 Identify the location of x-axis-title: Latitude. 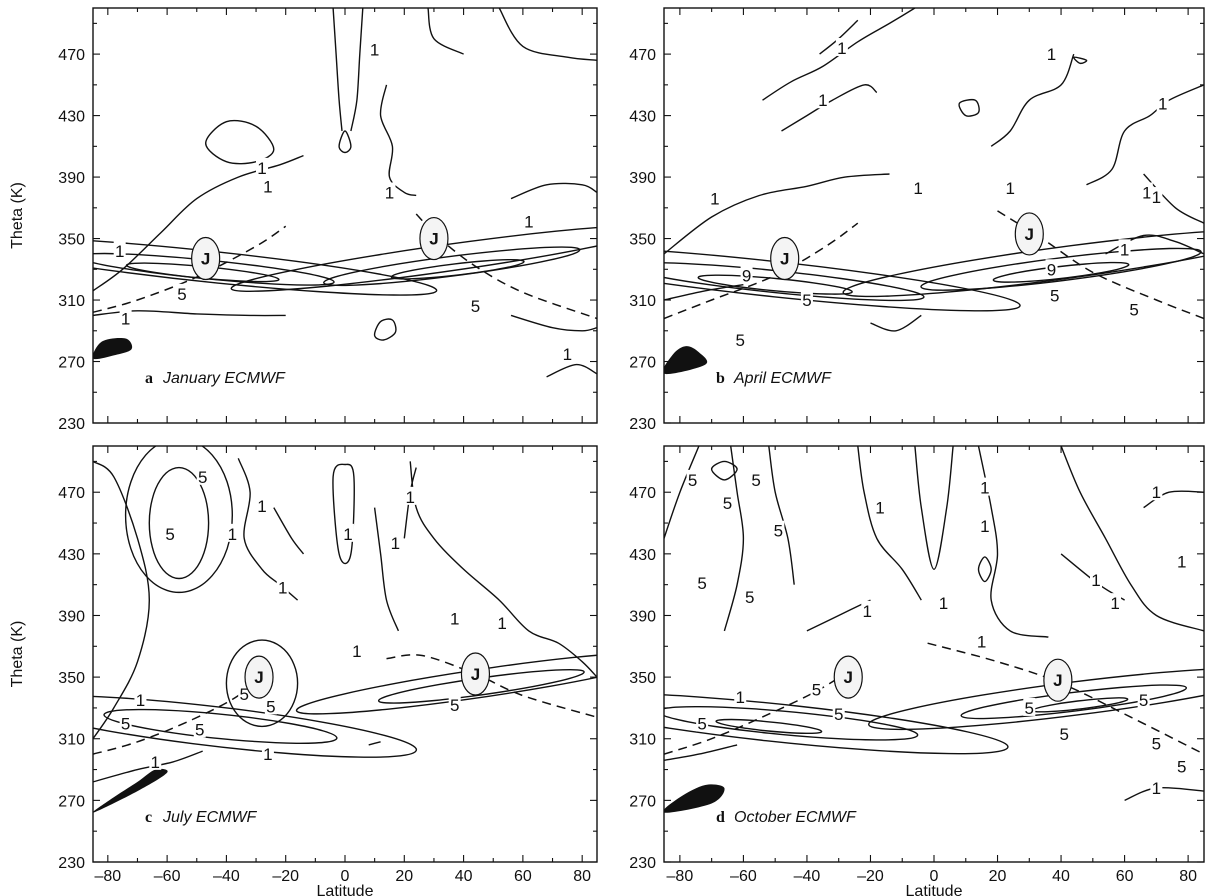
(345, 889).